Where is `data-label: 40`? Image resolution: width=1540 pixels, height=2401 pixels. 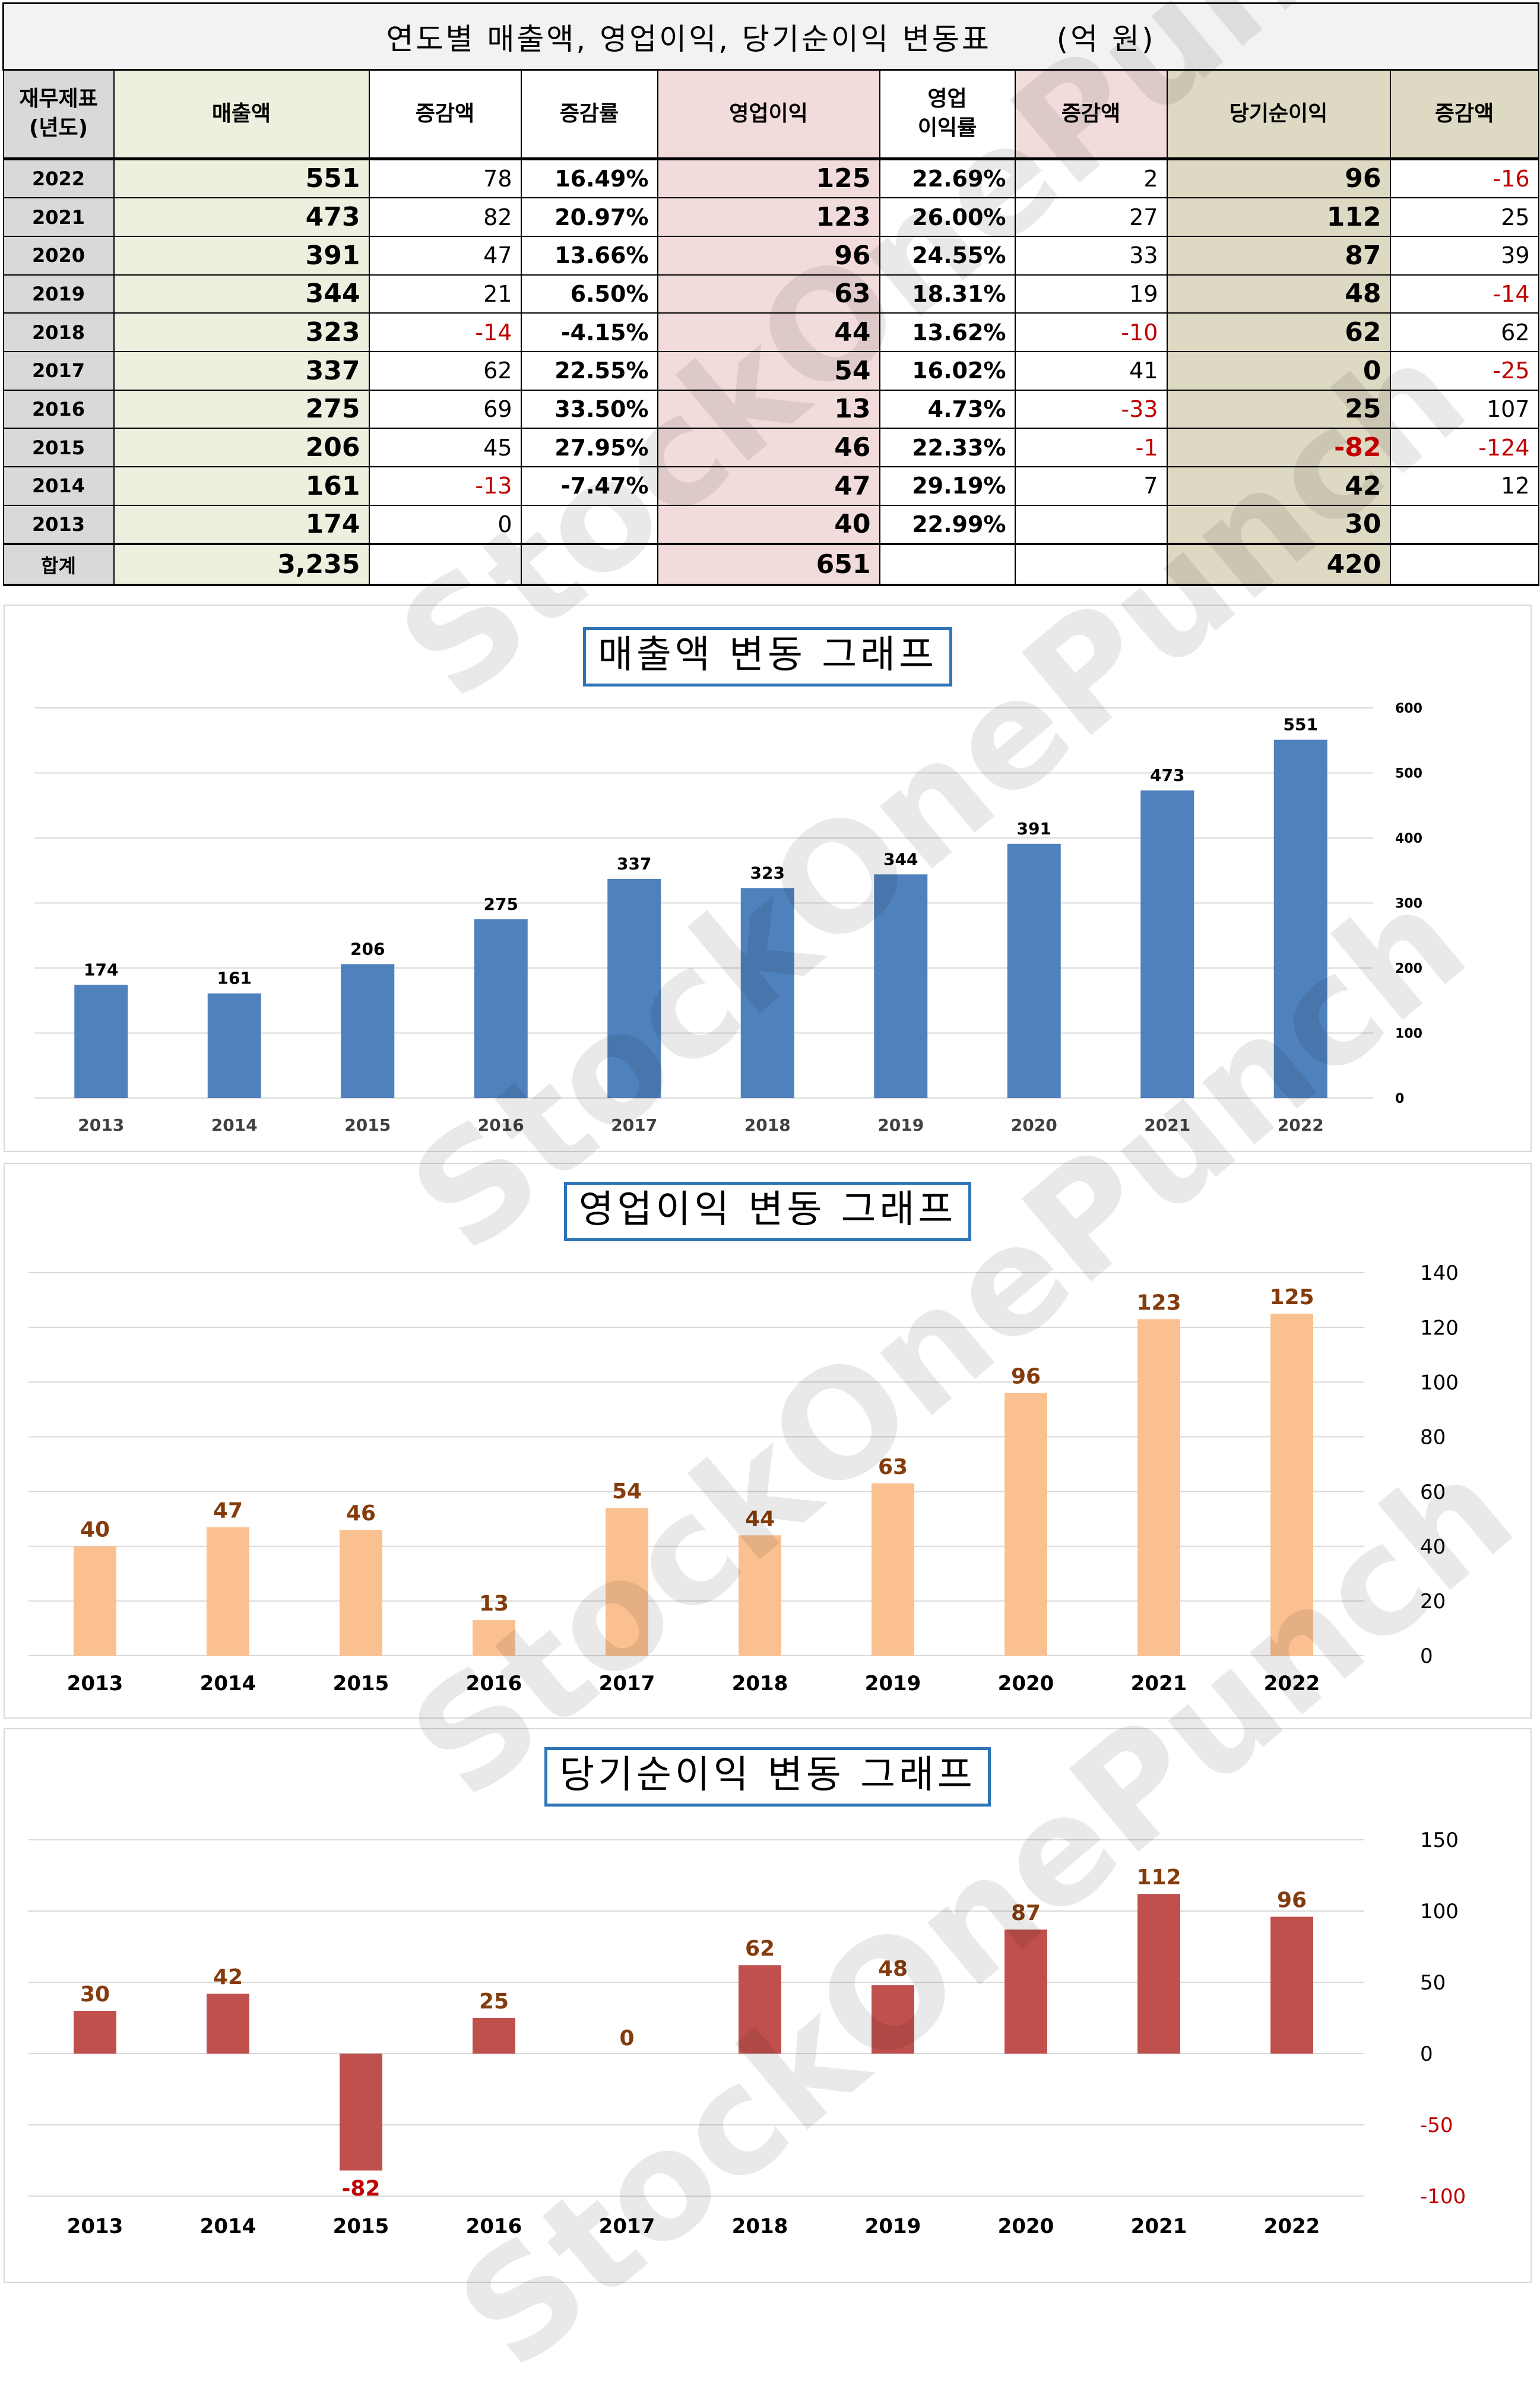 data-label: 40 is located at coordinates (95, 1530).